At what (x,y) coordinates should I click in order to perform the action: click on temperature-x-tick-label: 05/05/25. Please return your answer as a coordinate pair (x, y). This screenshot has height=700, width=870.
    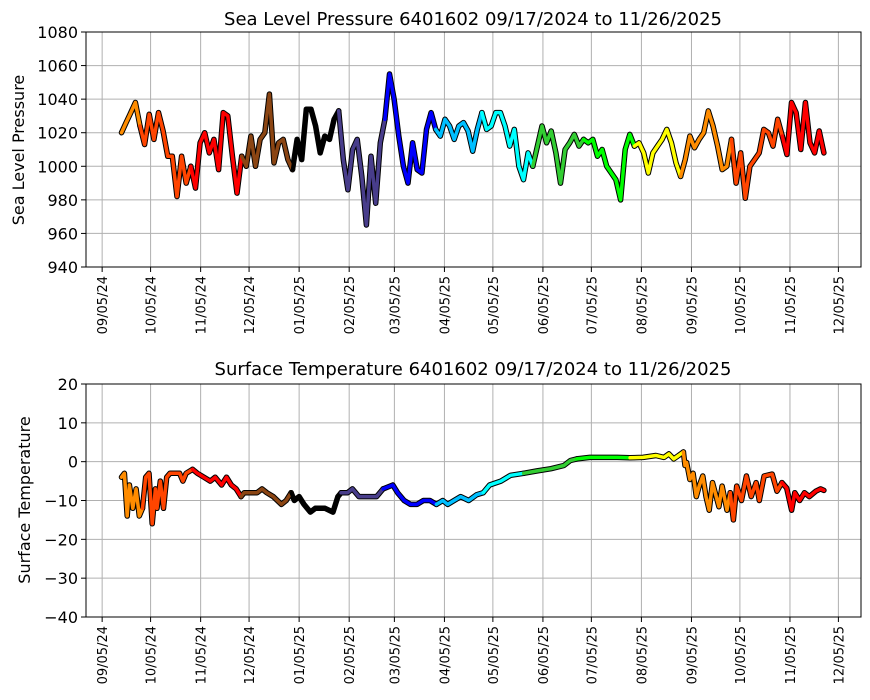
    Looking at the image, I should click on (494, 655).